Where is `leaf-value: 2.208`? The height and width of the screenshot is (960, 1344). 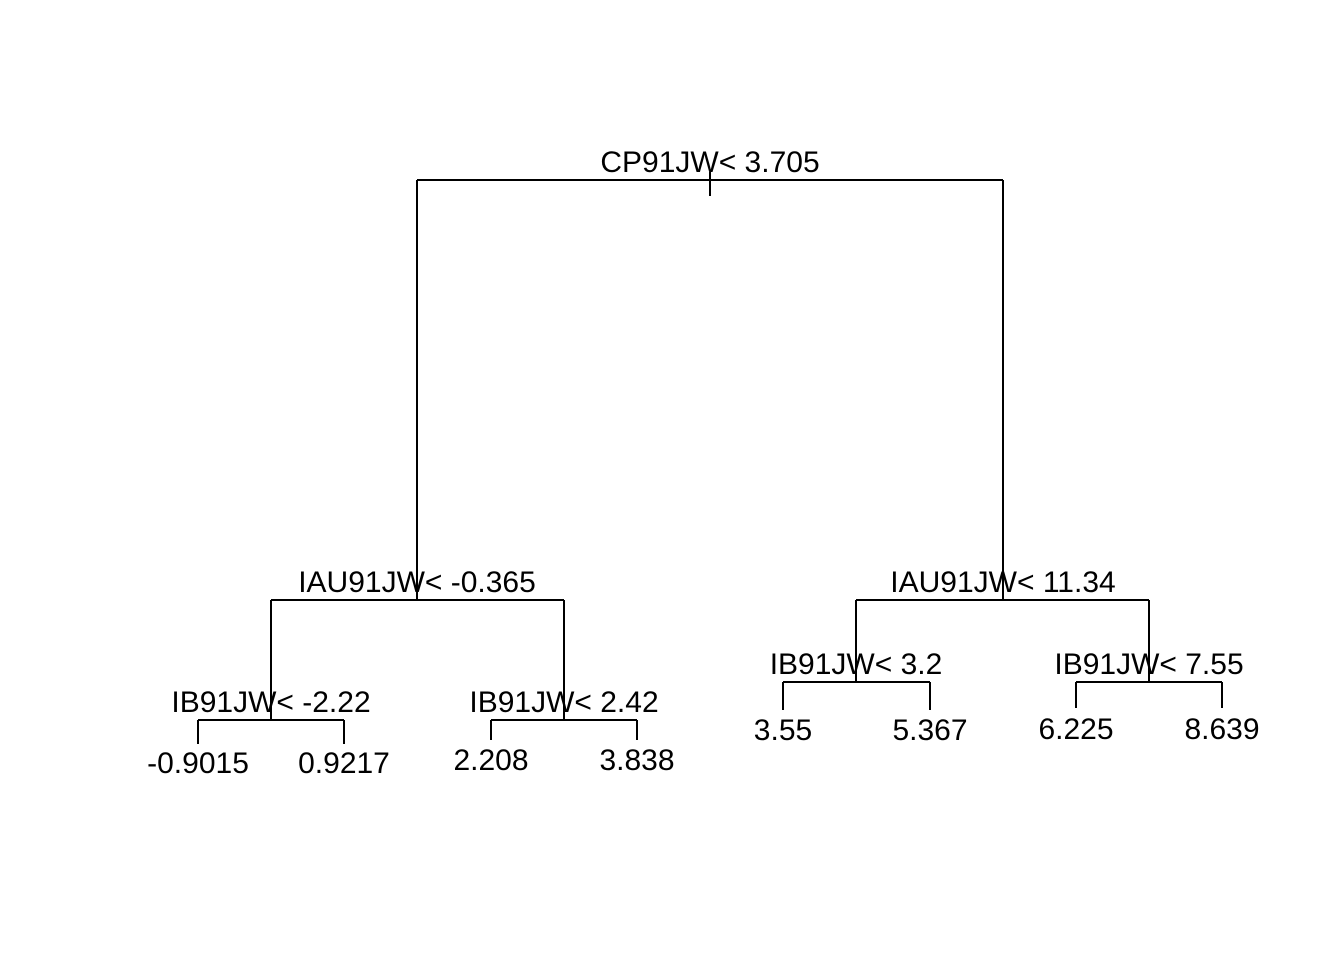 leaf-value: 2.208 is located at coordinates (490, 760).